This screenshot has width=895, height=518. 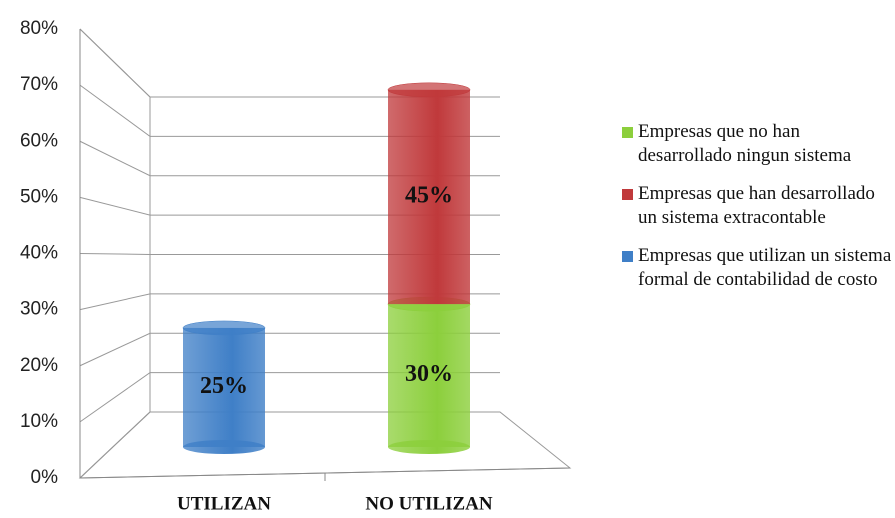 I want to click on data-label: 30%, so click(x=429, y=374).